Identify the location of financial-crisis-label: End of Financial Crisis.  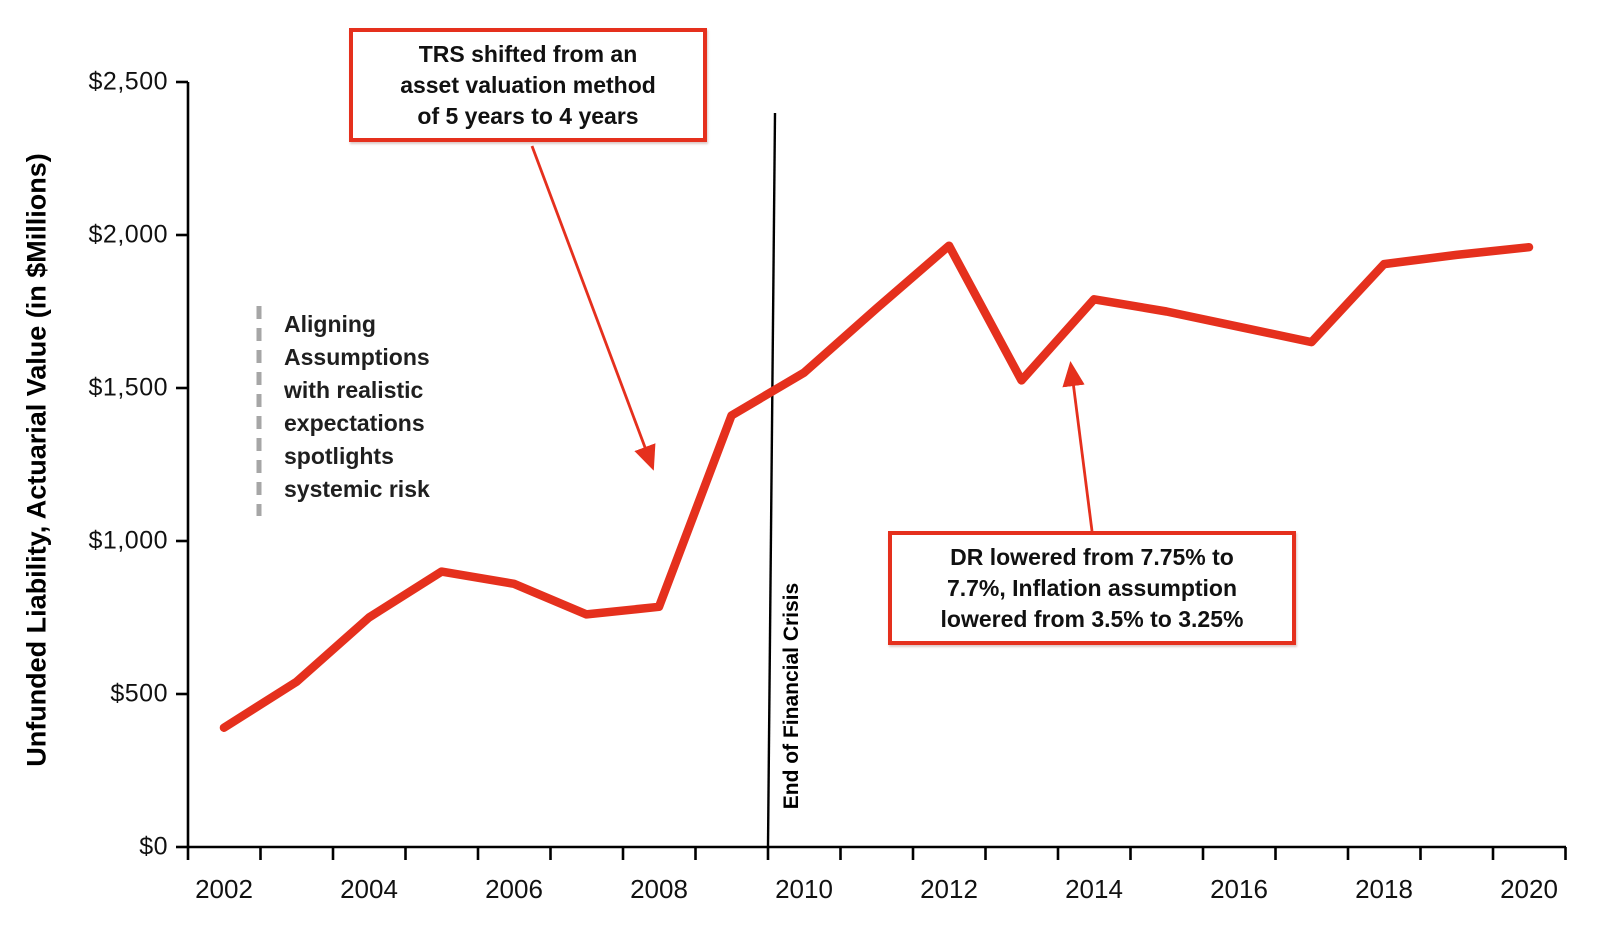
(791, 696).